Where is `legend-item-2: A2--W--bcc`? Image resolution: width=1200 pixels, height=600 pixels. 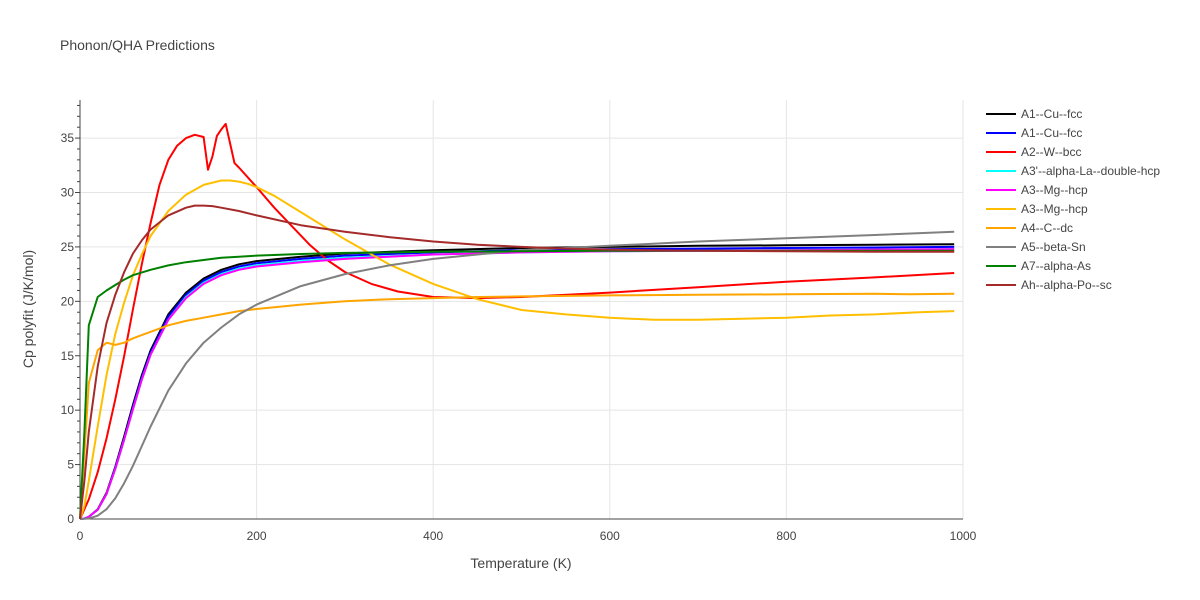 legend-item-2: A2--W--bcc is located at coordinates (1033, 152).